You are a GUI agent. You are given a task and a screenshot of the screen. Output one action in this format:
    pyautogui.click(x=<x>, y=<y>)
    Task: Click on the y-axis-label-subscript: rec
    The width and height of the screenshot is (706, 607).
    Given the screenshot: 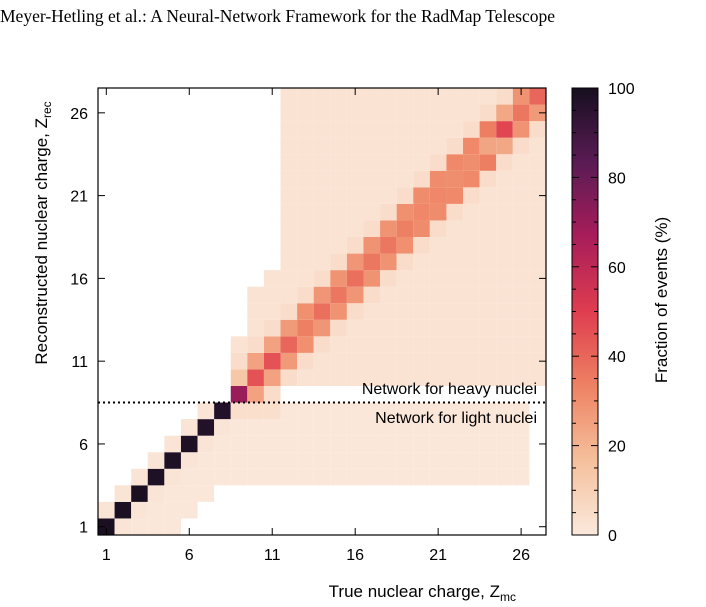 What is the action you would take?
    pyautogui.click(x=47, y=109)
    